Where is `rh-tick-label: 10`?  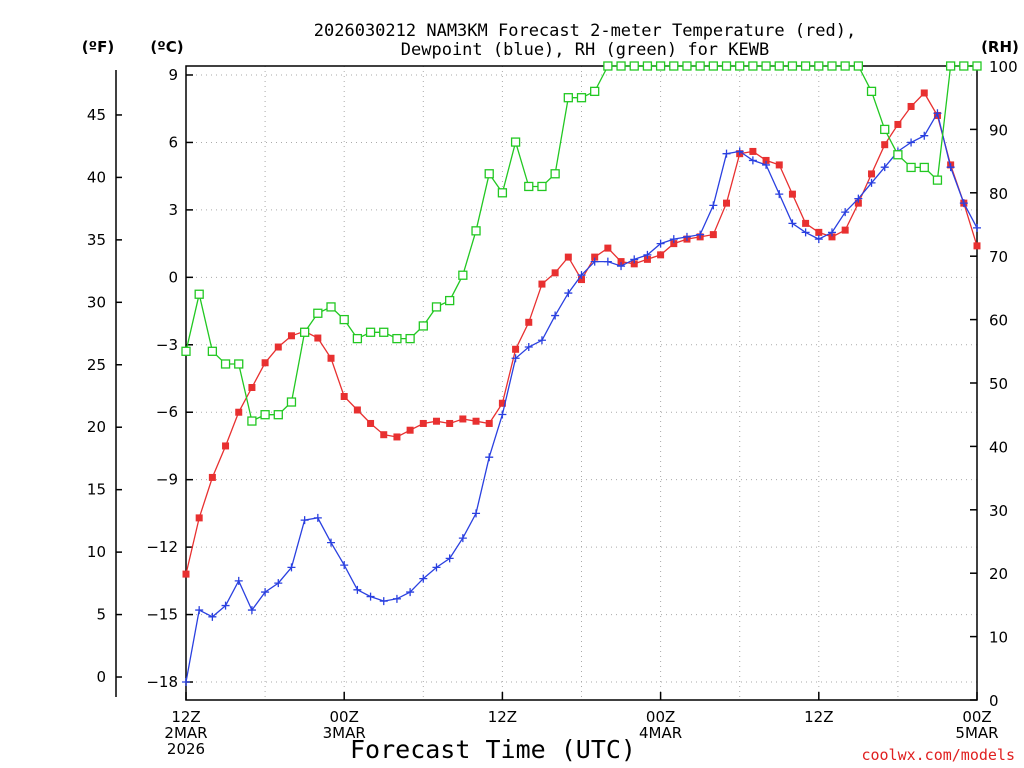
rh-tick-label: 10 is located at coordinates (998, 638).